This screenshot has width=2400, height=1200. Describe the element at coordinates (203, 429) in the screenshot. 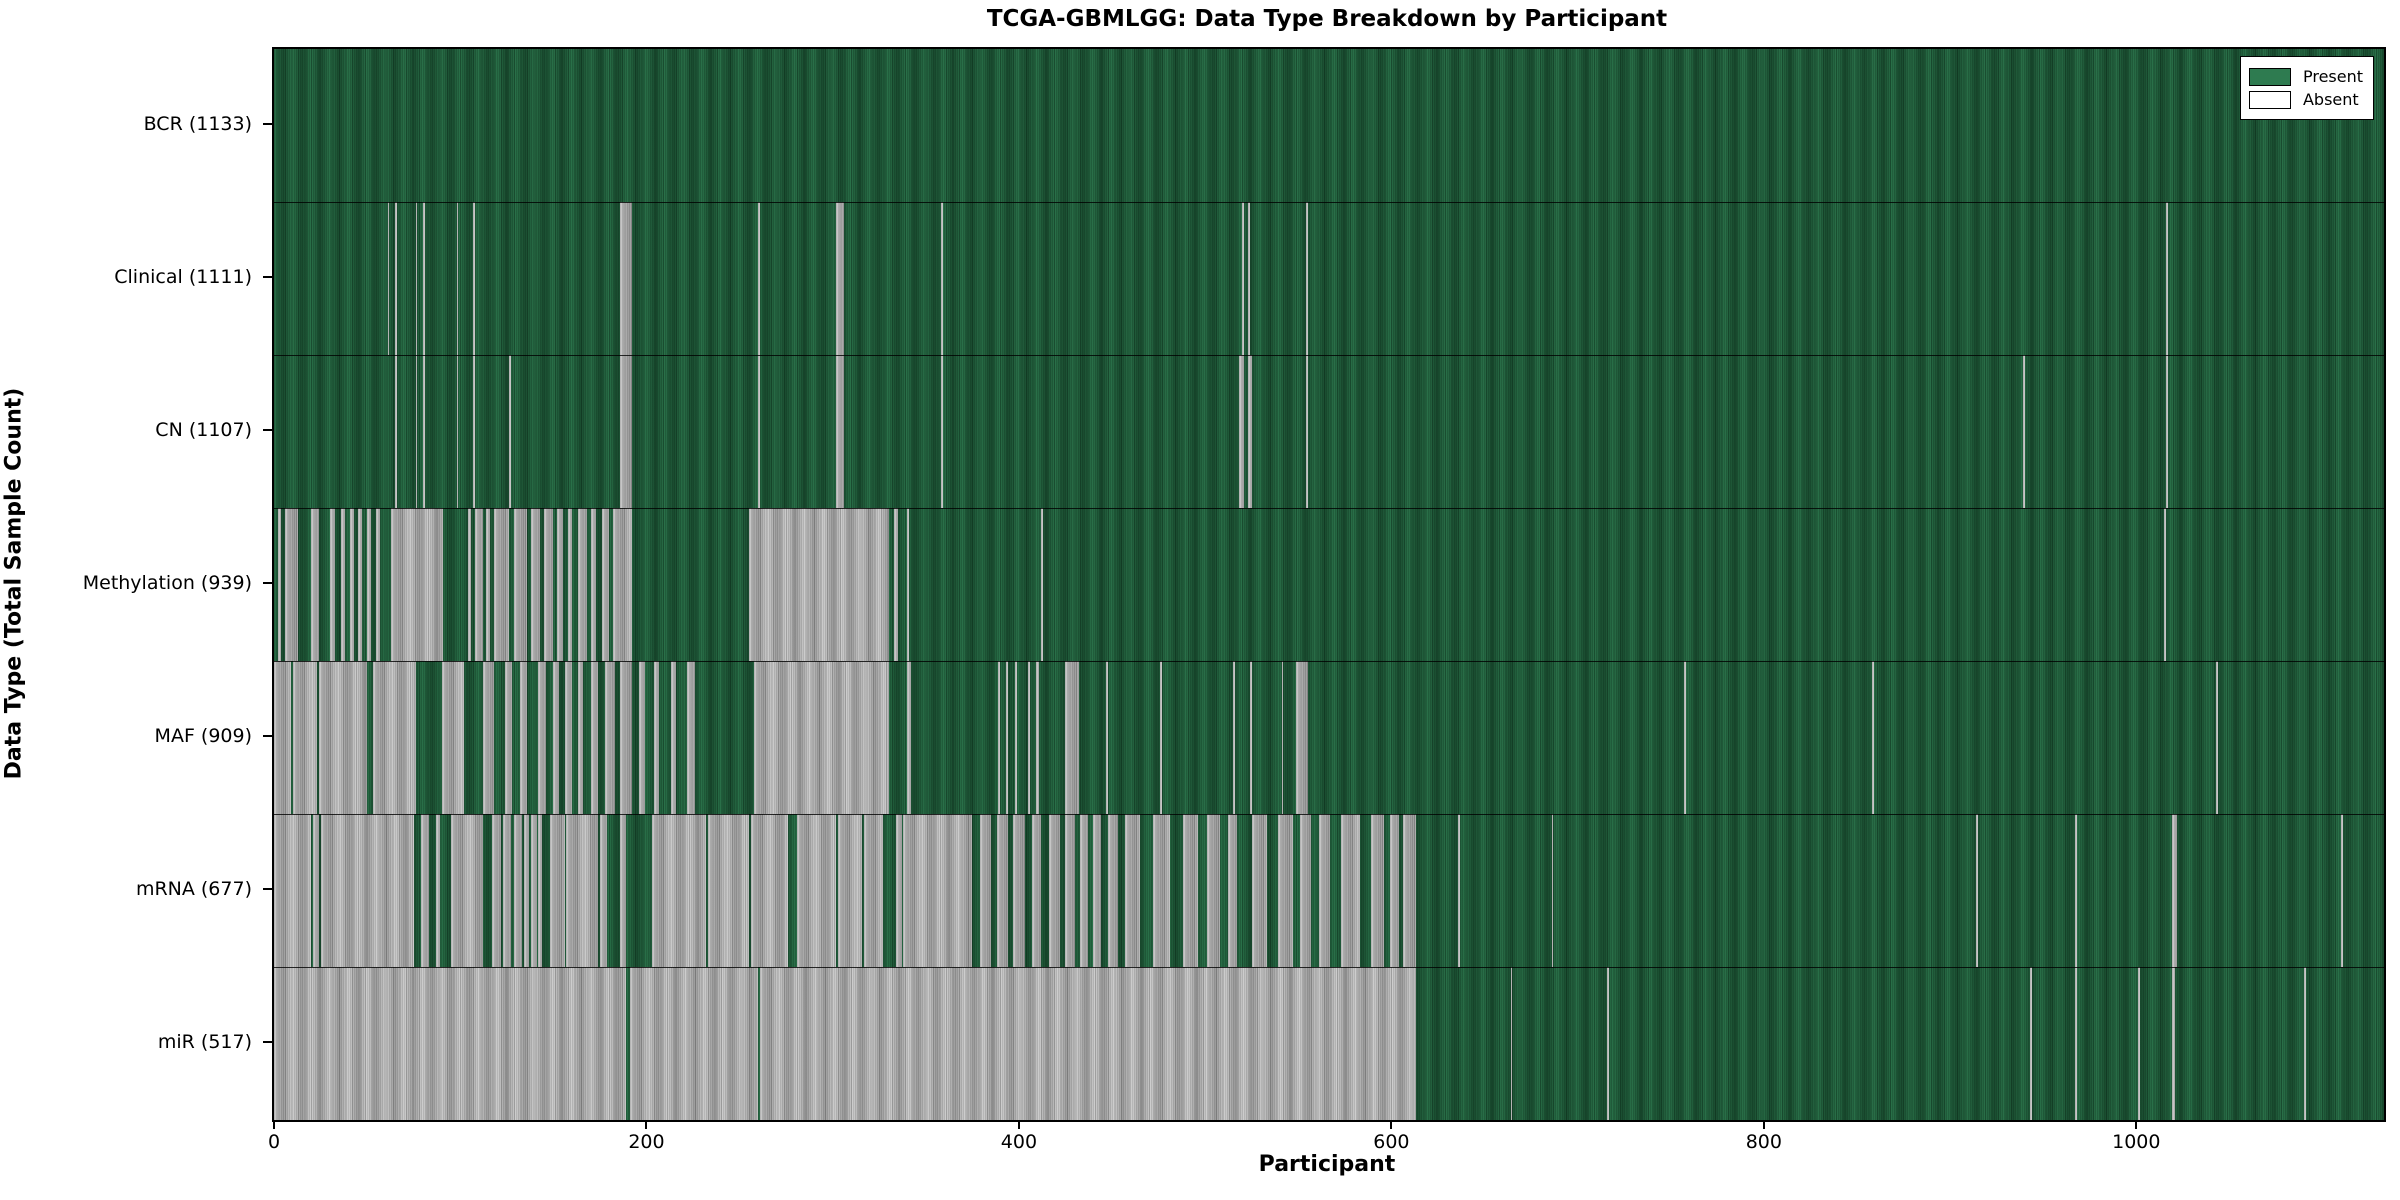

I see `y-tick-label-CN: CN (1107)` at that location.